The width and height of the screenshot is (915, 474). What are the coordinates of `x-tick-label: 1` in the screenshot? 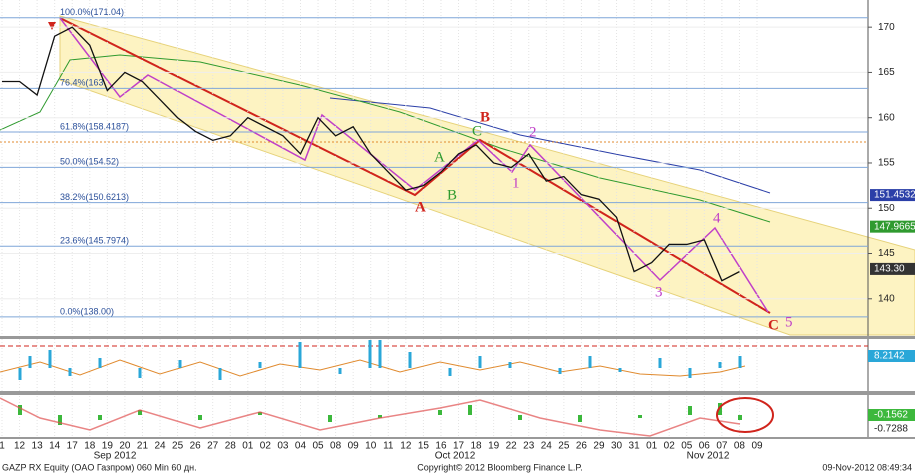 It's located at (2, 446).